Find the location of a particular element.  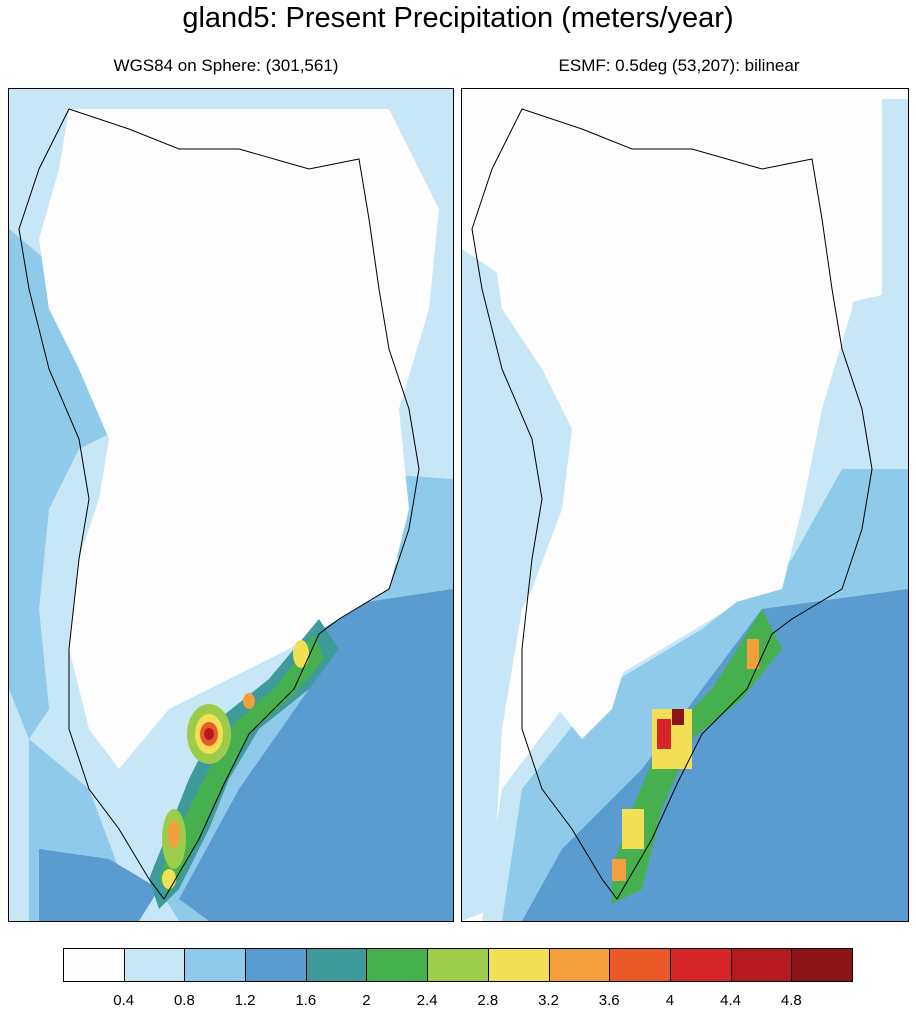

right-panel-subtitle: ESMF: 0.5deg (53,207): bilinear is located at coordinates (679, 65).